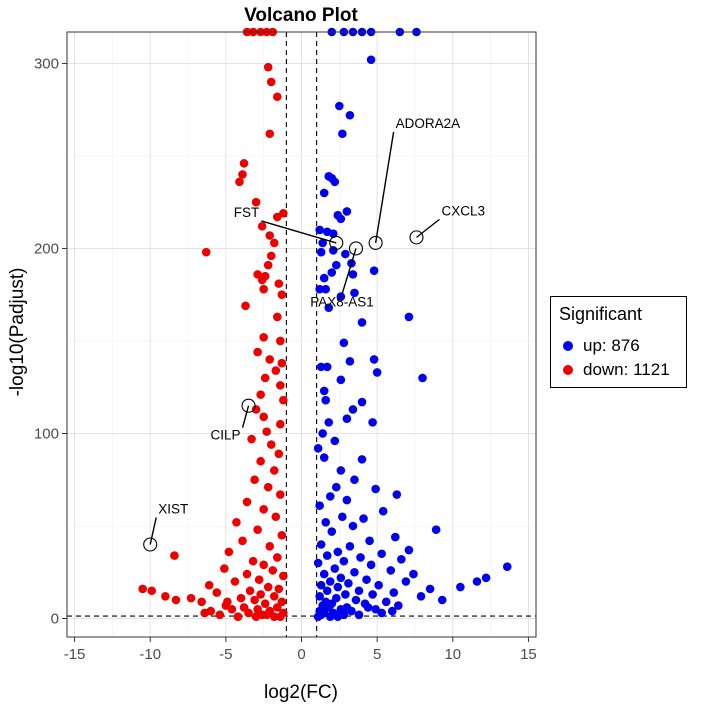 This screenshot has width=707, height=719. What do you see at coordinates (46, 248) in the screenshot?
I see `y-tick-label: 200` at bounding box center [46, 248].